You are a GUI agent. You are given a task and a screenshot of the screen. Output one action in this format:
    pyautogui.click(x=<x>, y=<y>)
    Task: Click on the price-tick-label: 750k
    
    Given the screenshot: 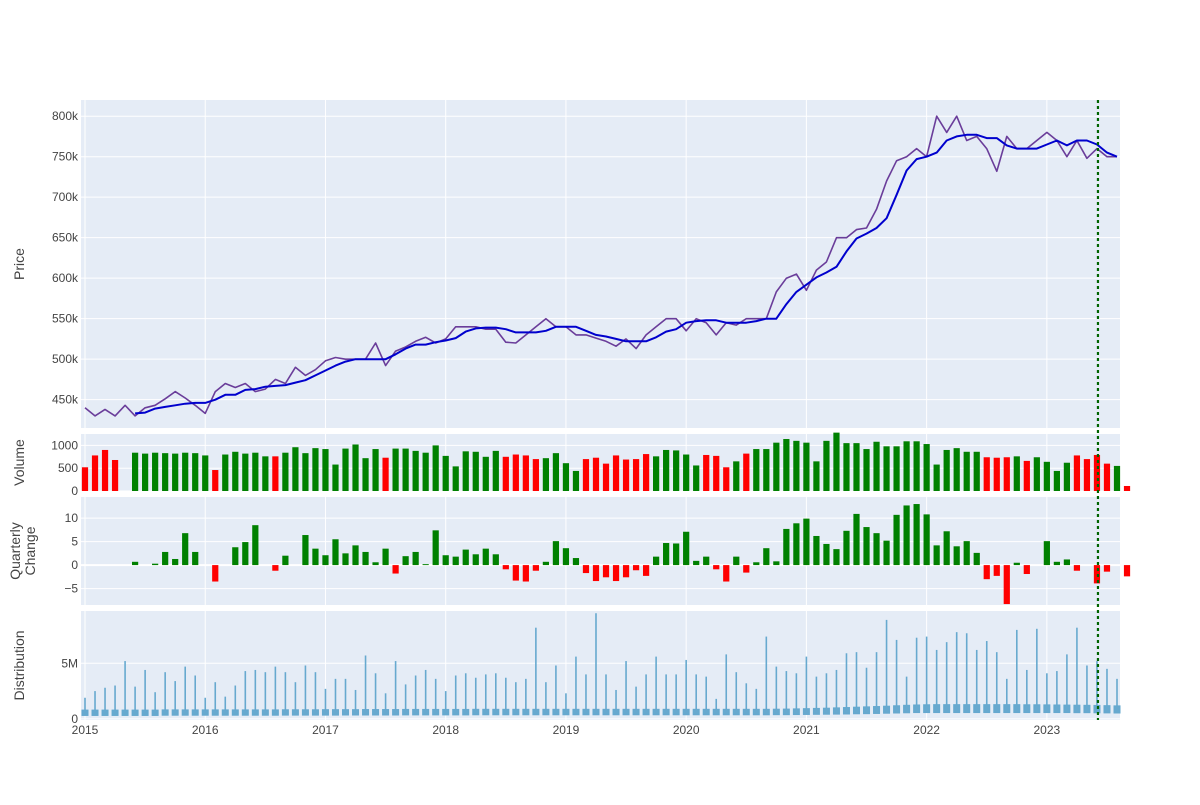 What is the action you would take?
    pyautogui.click(x=65, y=157)
    